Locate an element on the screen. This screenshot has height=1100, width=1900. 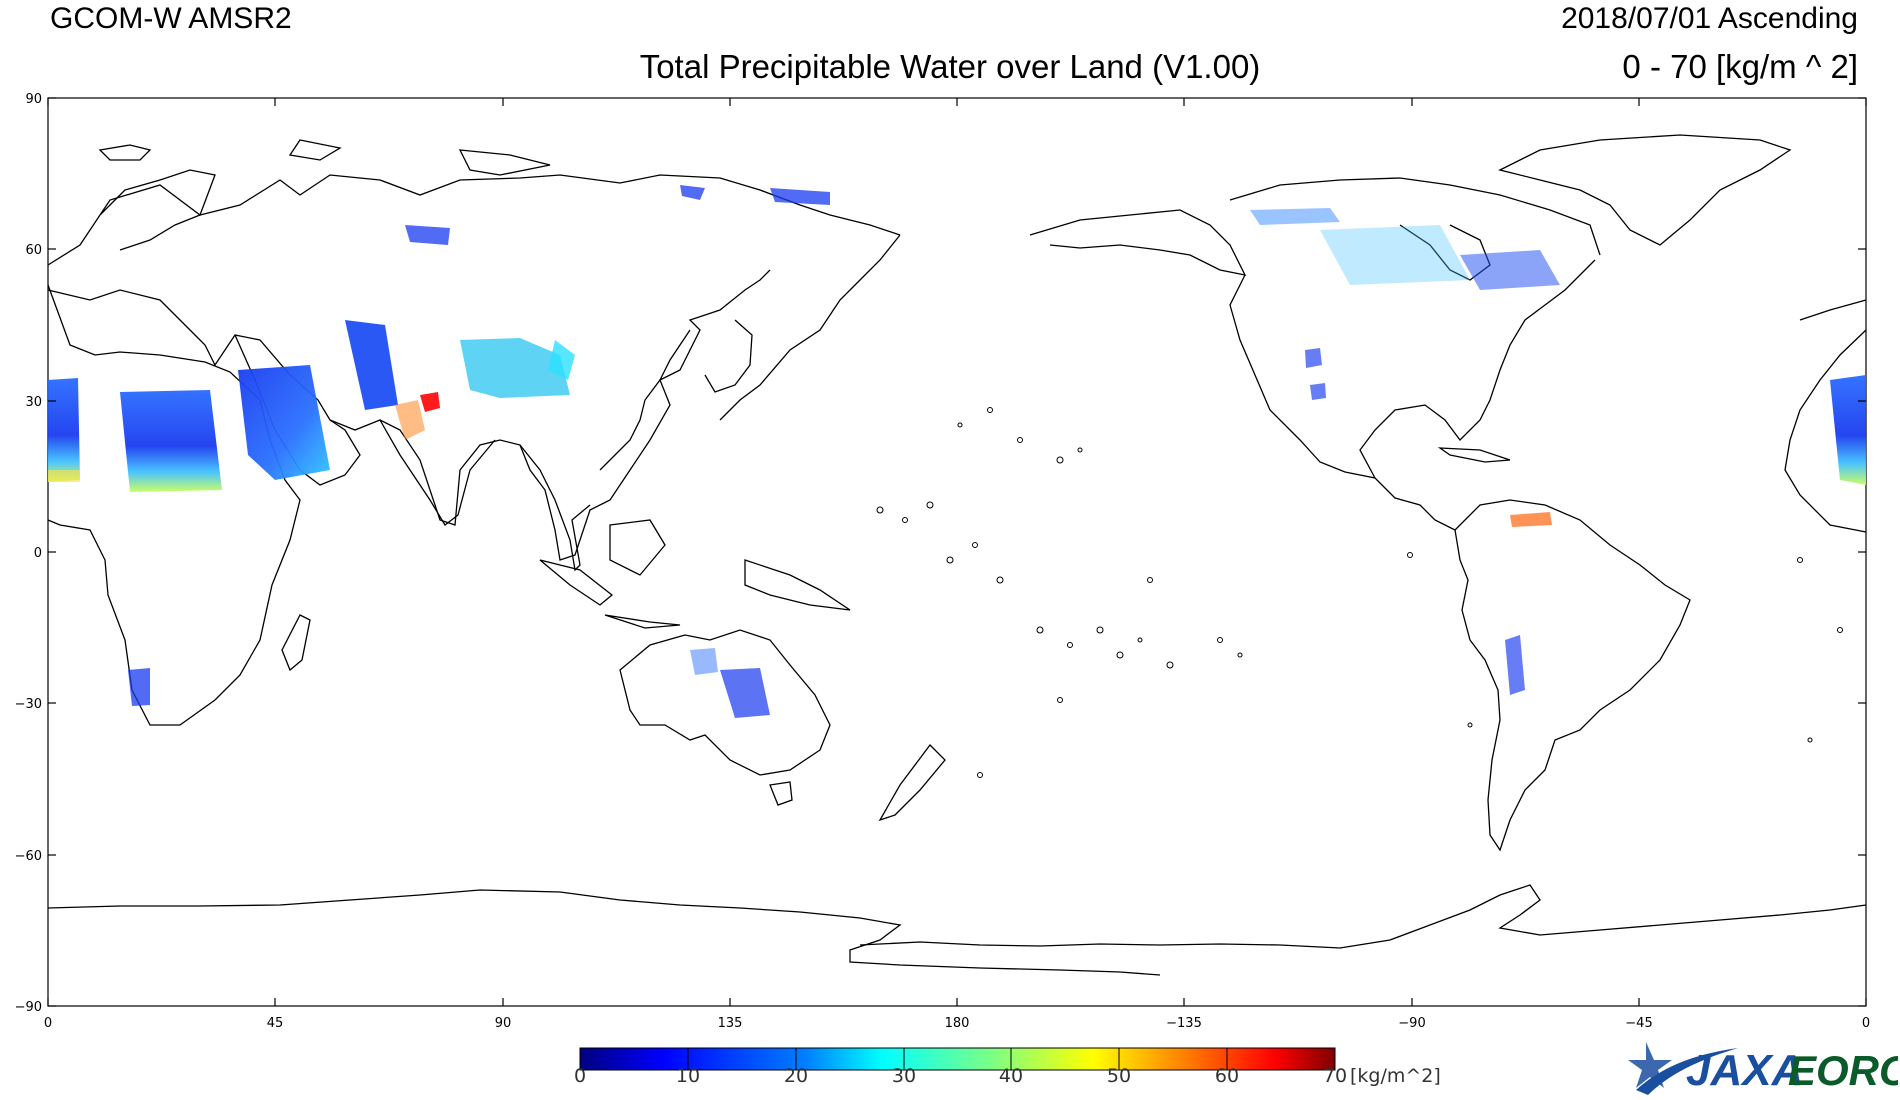
data-sahara-south-edge is located at coordinates (64, 476).